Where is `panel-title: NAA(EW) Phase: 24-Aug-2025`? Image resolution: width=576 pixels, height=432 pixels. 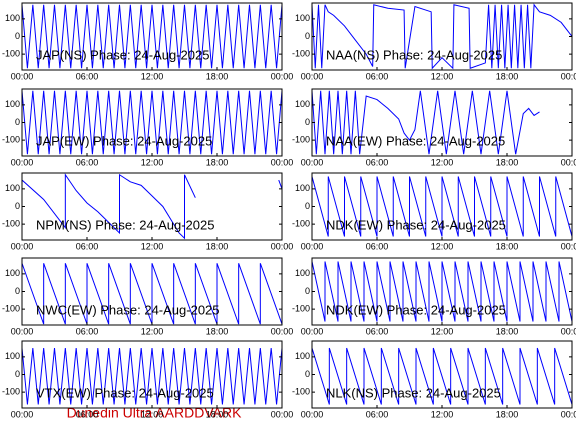
panel-title: NAA(EW) Phase: 24-Aug-2025 is located at coordinates (415, 140).